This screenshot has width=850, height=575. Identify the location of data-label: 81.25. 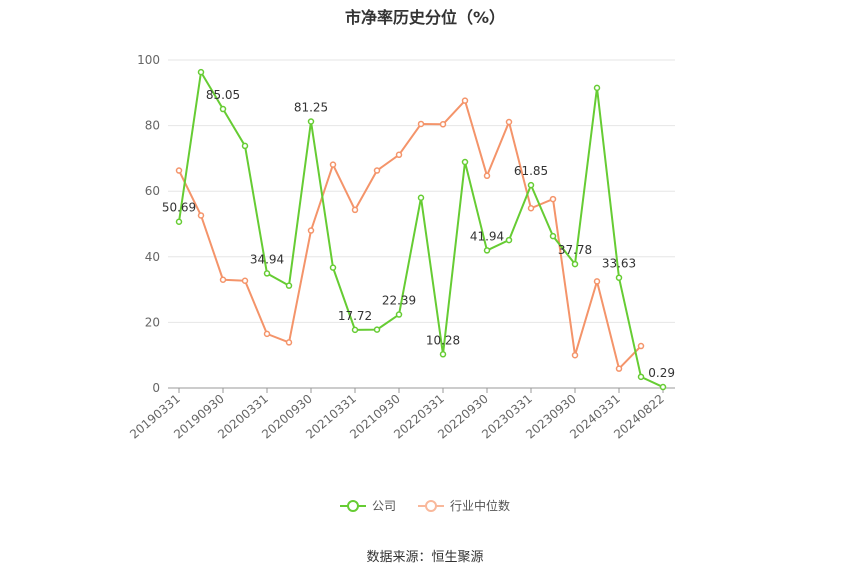
(311, 108).